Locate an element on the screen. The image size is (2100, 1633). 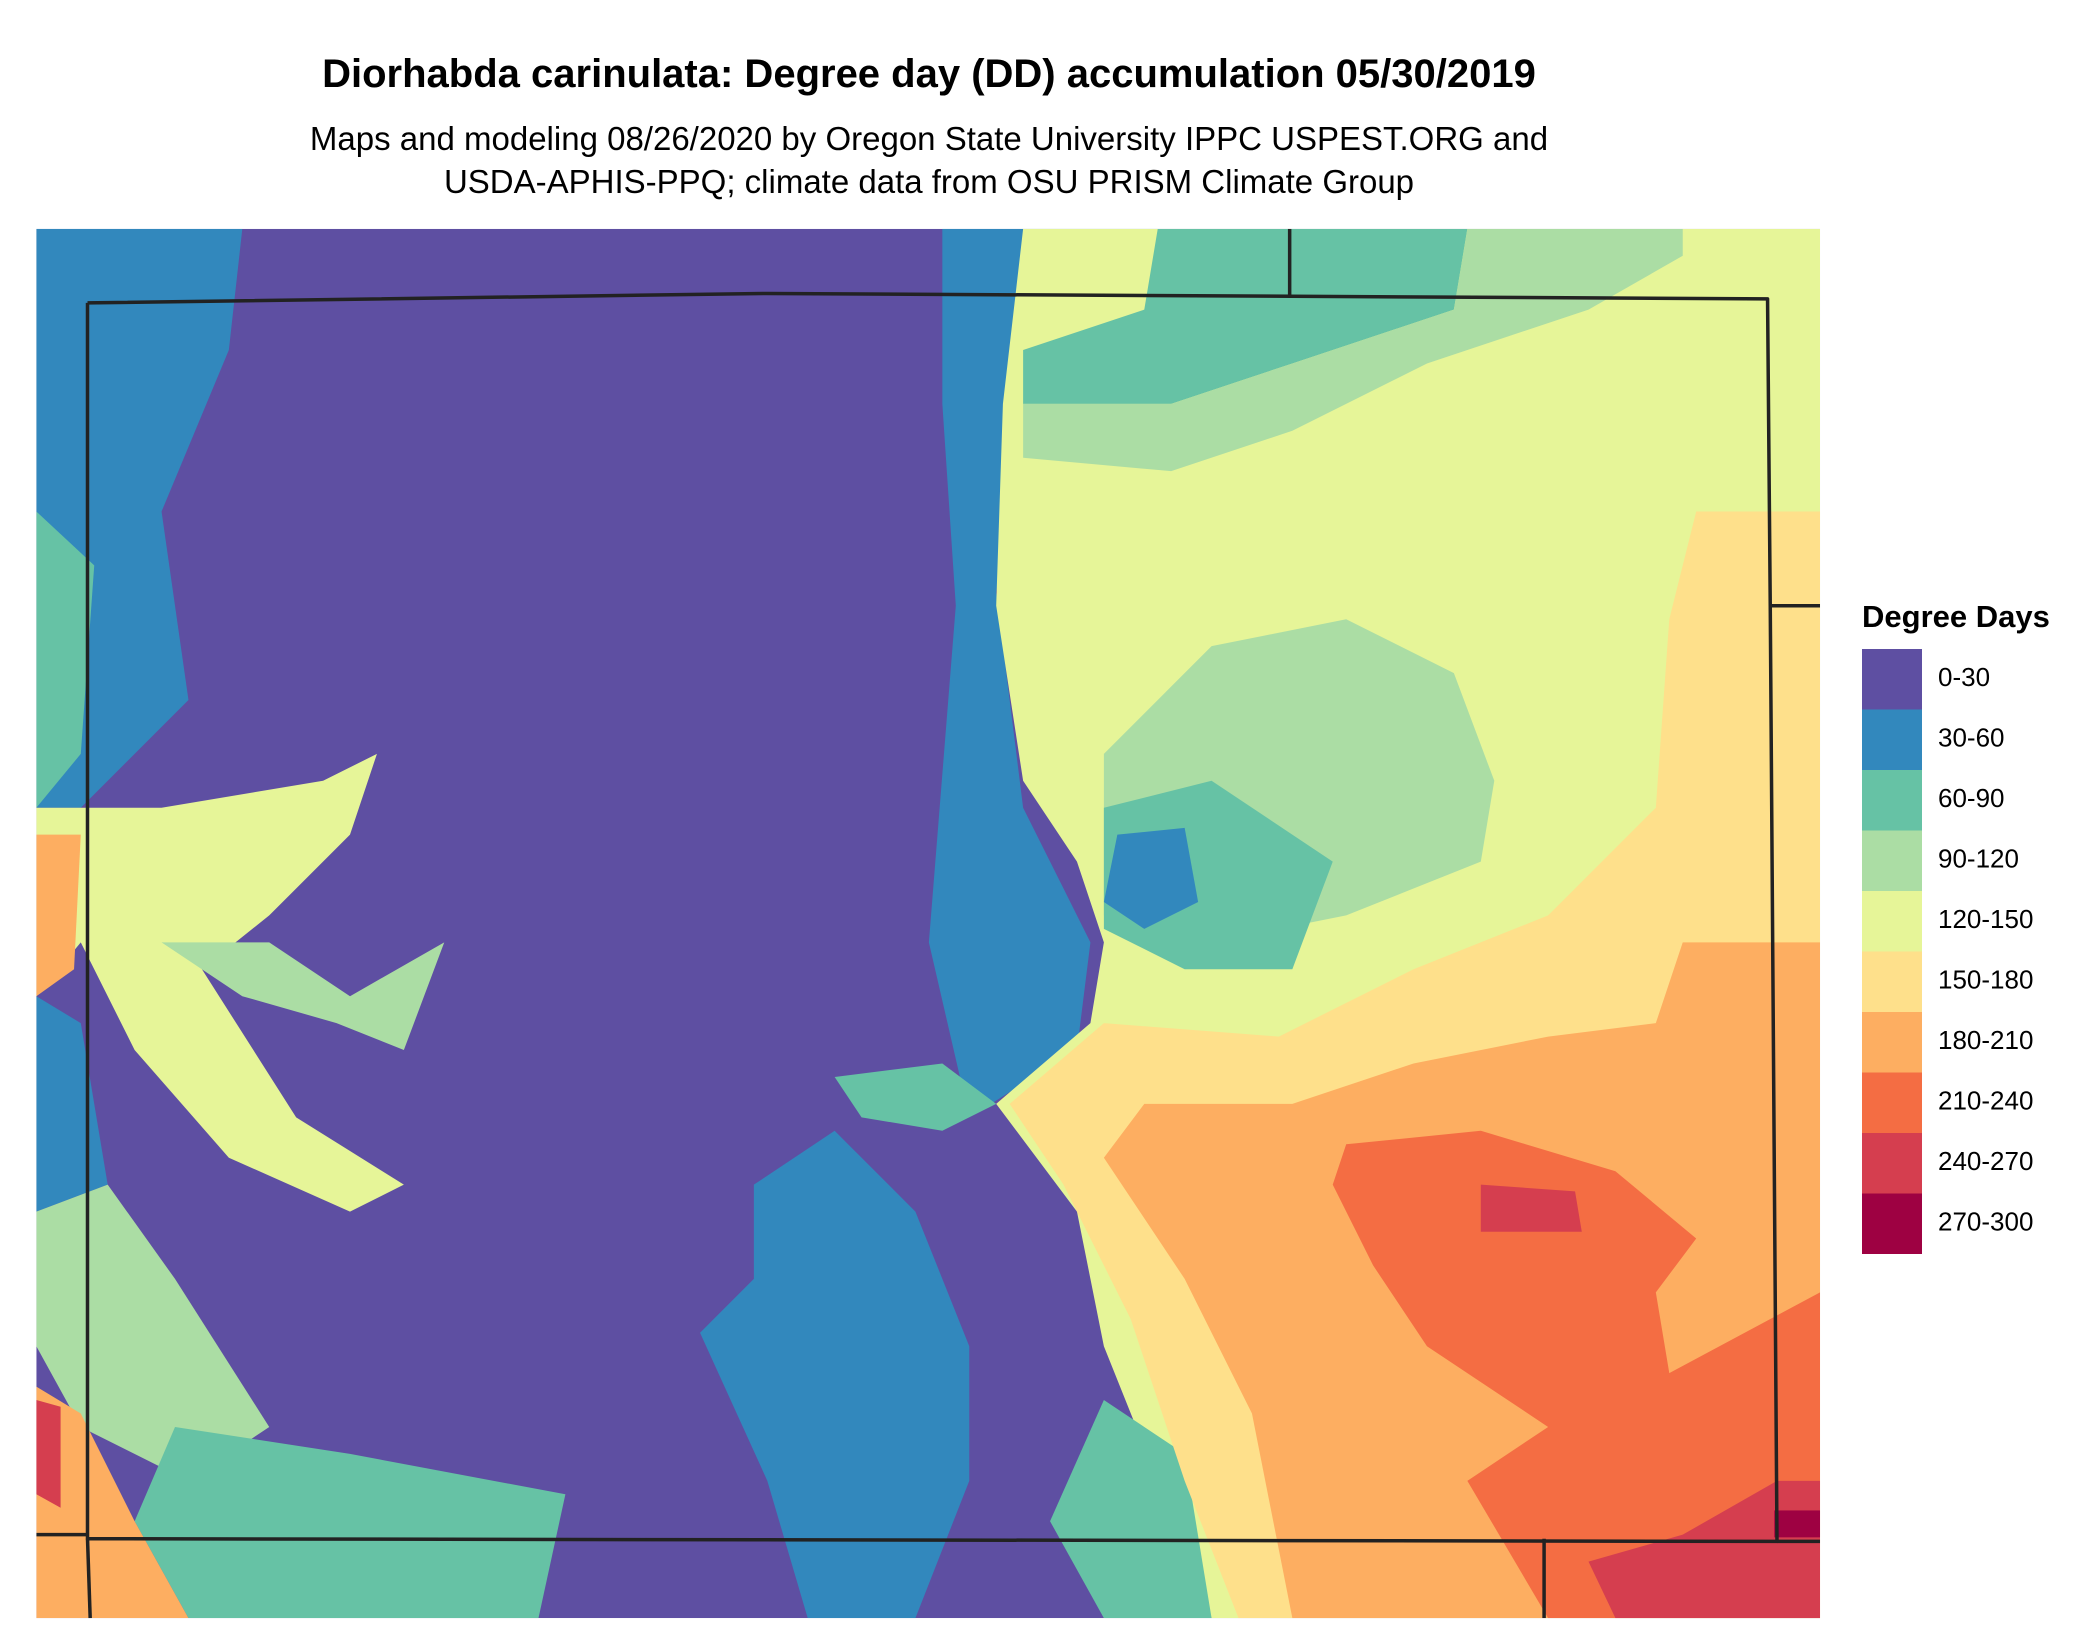
legend-label: 60-90 is located at coordinates (1971, 798).